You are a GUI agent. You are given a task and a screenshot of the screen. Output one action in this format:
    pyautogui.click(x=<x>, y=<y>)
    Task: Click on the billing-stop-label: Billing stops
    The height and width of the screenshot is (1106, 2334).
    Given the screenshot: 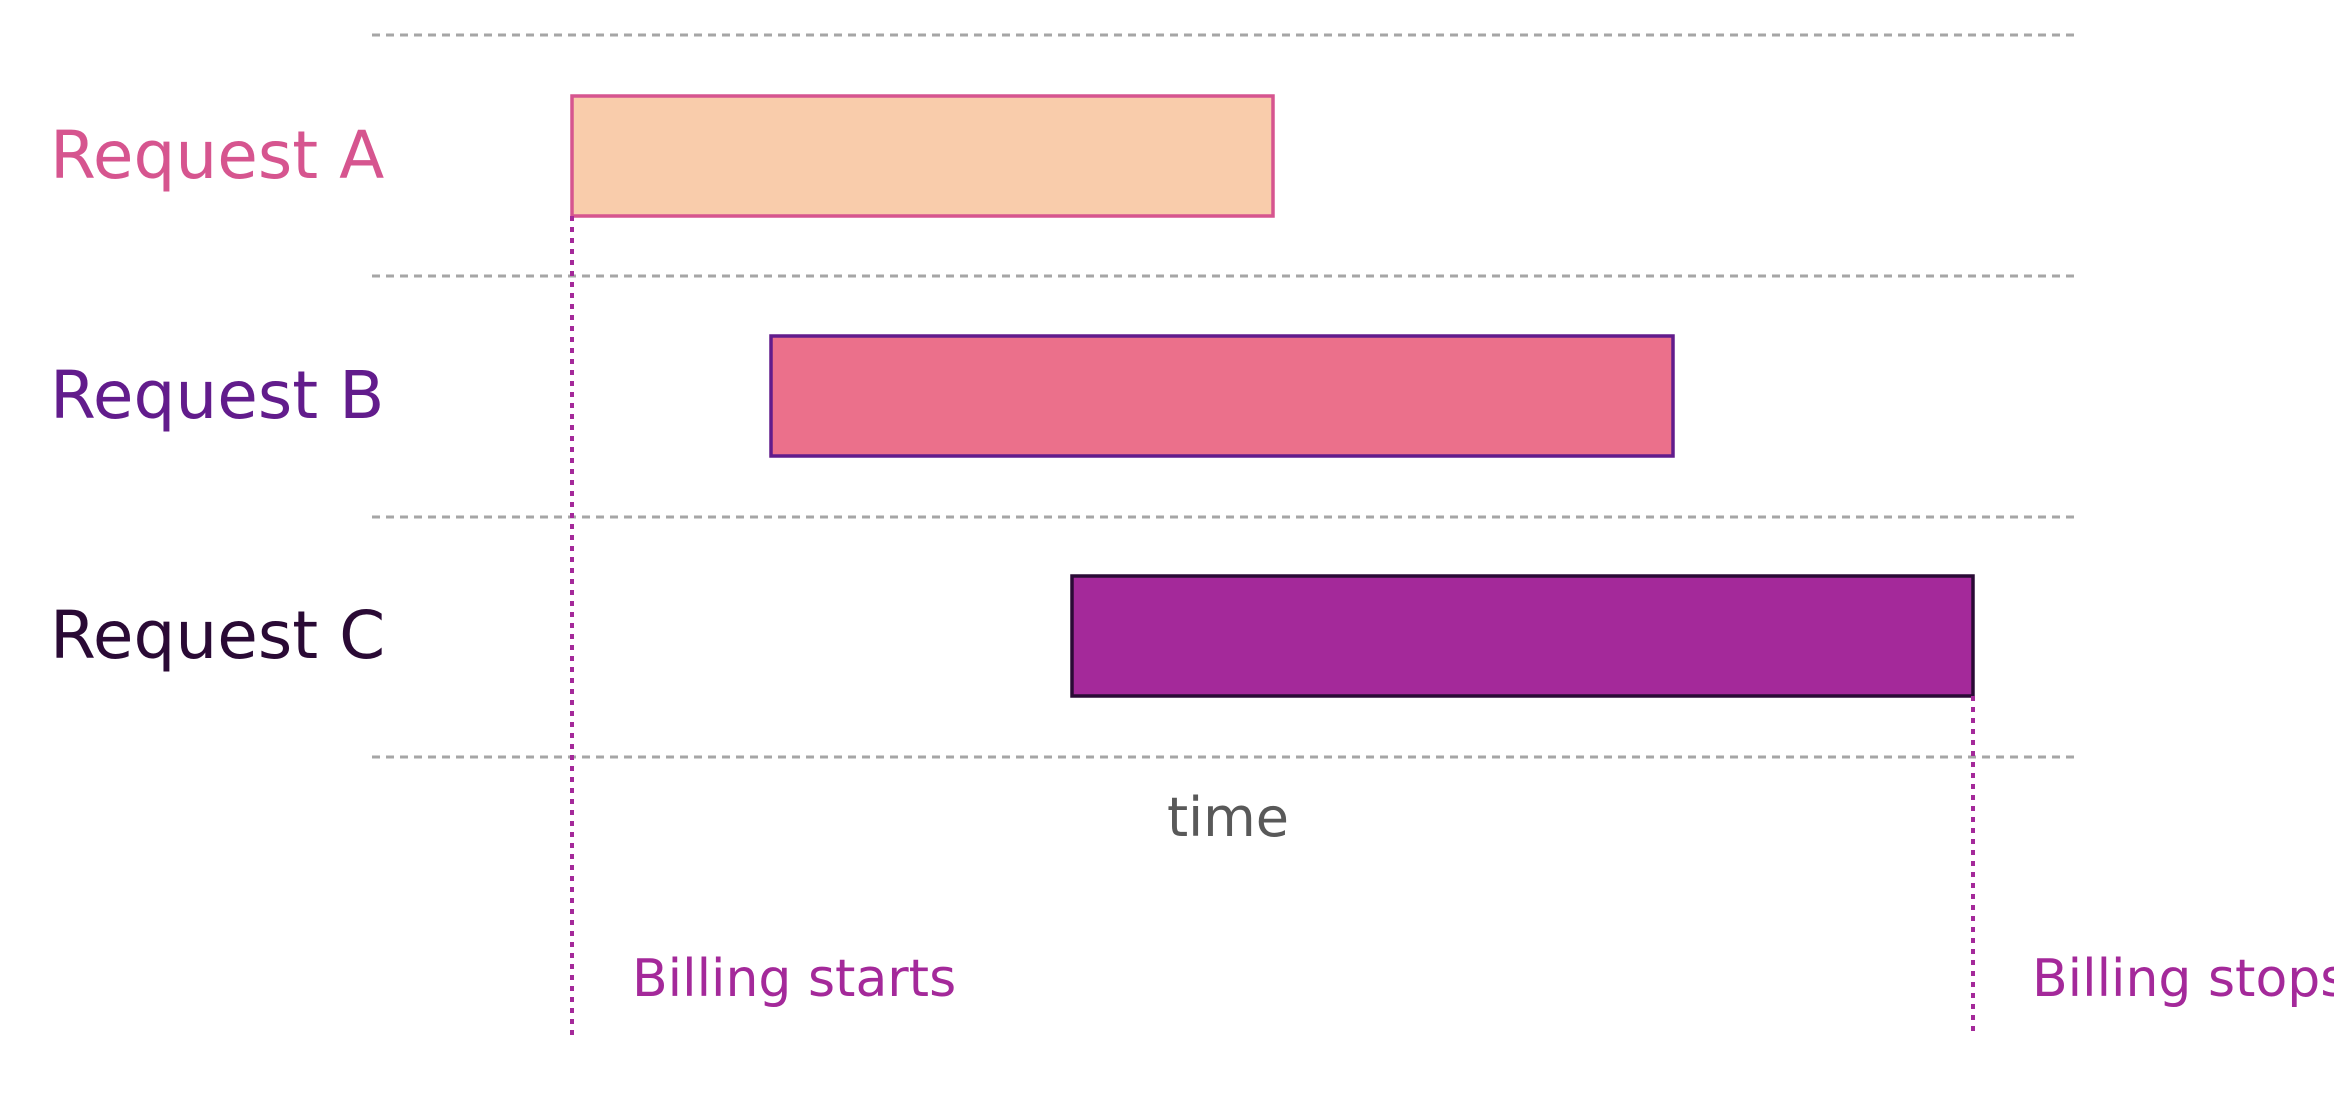 What is the action you would take?
    pyautogui.click(x=2183, y=979)
    